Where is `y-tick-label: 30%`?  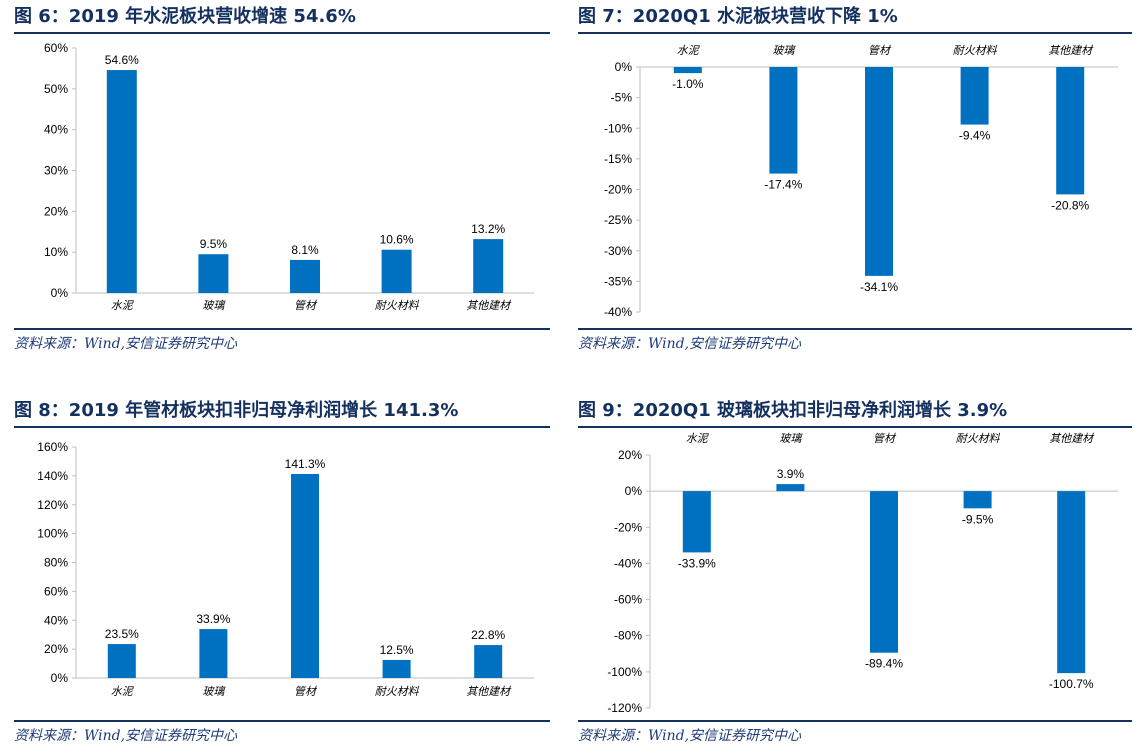 y-tick-label: 30% is located at coordinates (56, 171).